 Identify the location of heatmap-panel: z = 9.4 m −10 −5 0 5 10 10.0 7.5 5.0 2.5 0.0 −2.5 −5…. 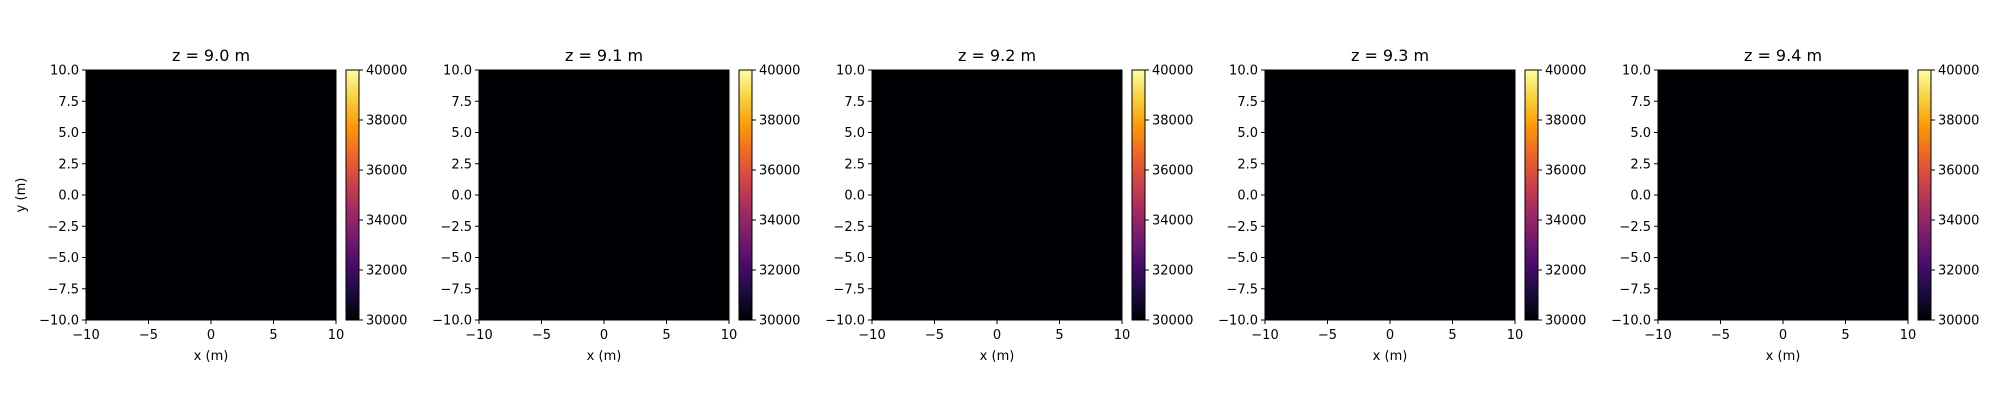
(1795, 205).